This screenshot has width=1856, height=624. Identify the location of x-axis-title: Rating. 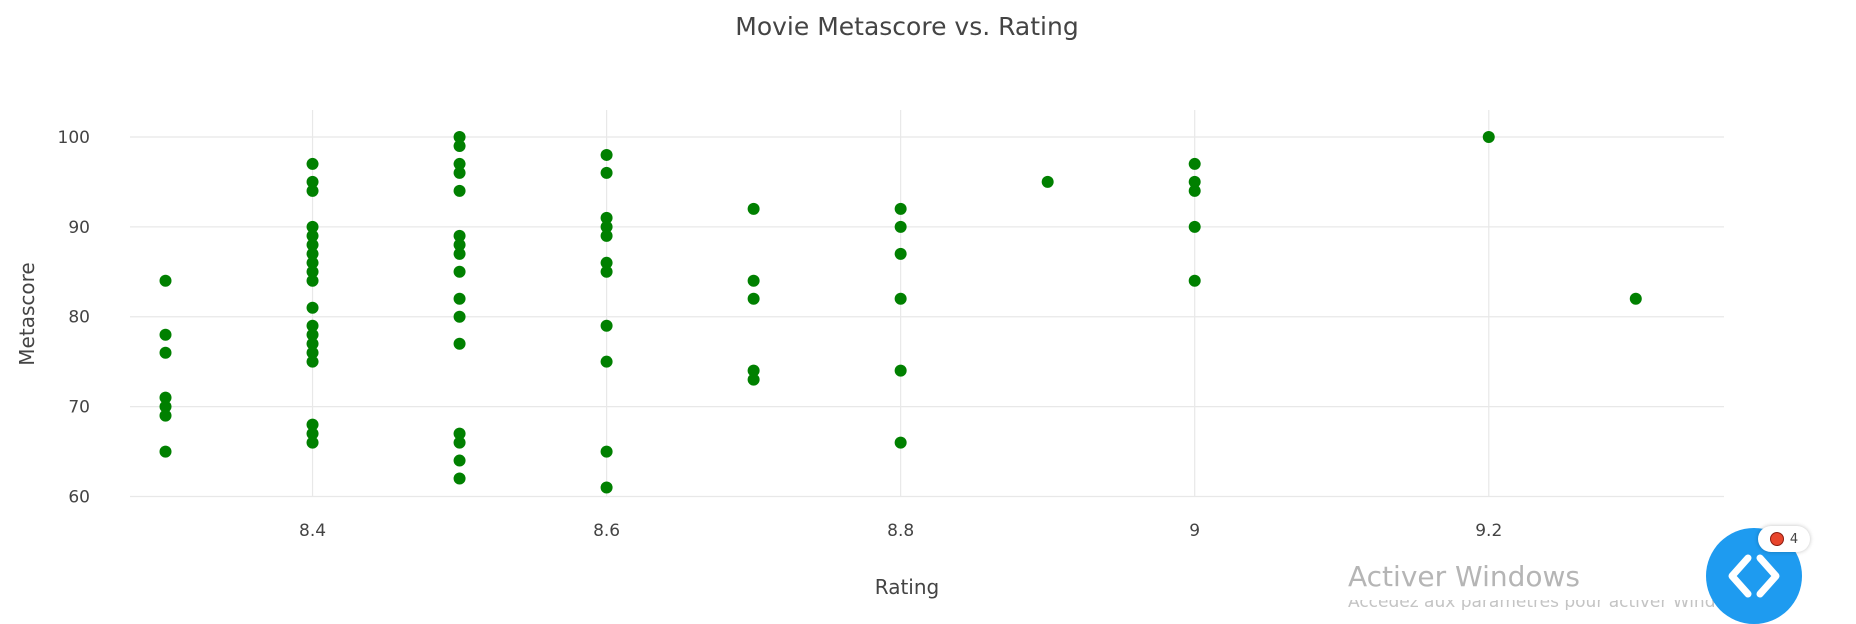
(907, 587).